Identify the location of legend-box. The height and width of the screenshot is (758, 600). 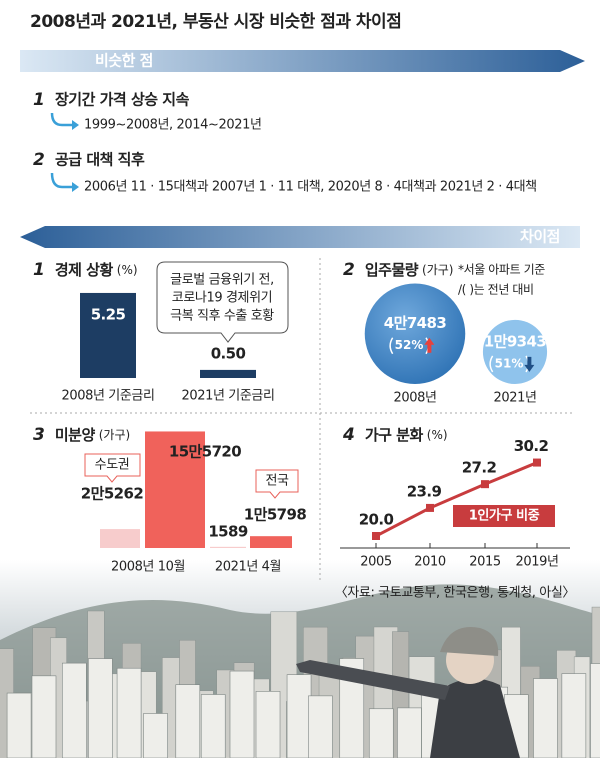
(504, 516).